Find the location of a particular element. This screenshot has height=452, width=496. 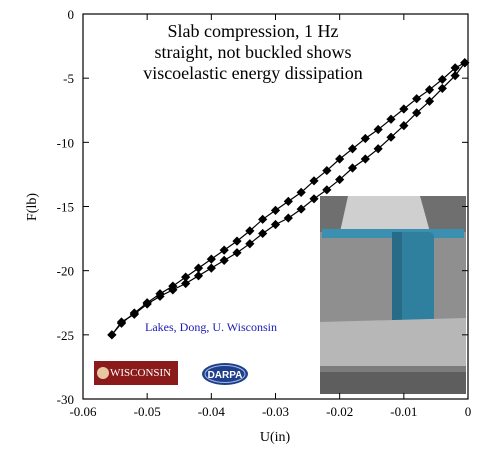

y-axis-title: F(lb) is located at coordinates (32, 207).